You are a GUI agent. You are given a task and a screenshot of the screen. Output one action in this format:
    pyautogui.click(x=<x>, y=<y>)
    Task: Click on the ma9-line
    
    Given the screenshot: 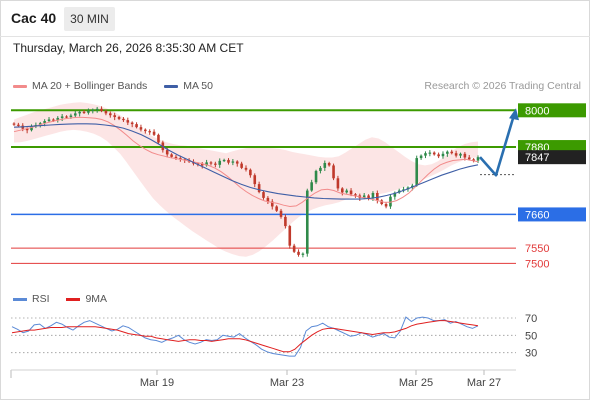 What is the action you would take?
    pyautogui.click(x=245, y=336)
    